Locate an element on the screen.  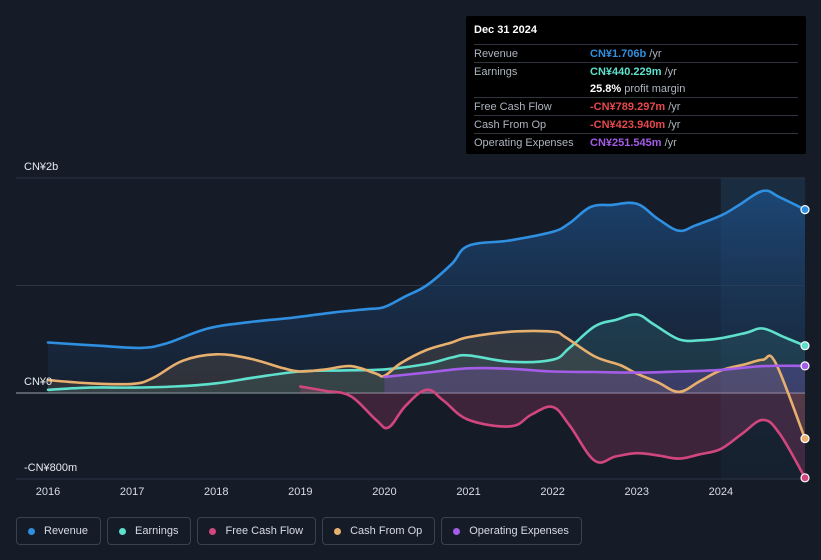
free-cash-flow-area is located at coordinates (552, 432).